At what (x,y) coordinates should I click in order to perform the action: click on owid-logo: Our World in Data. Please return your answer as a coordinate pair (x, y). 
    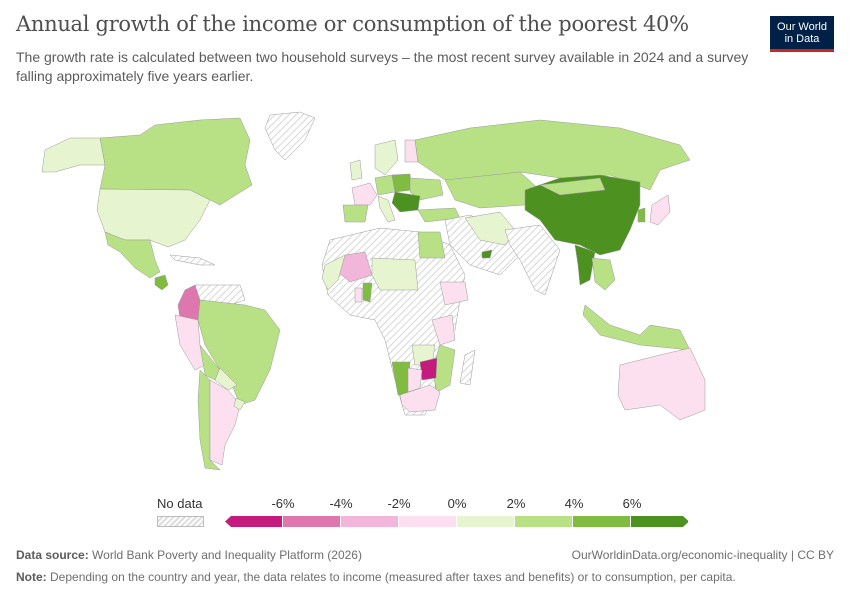
    Looking at the image, I should click on (802, 34).